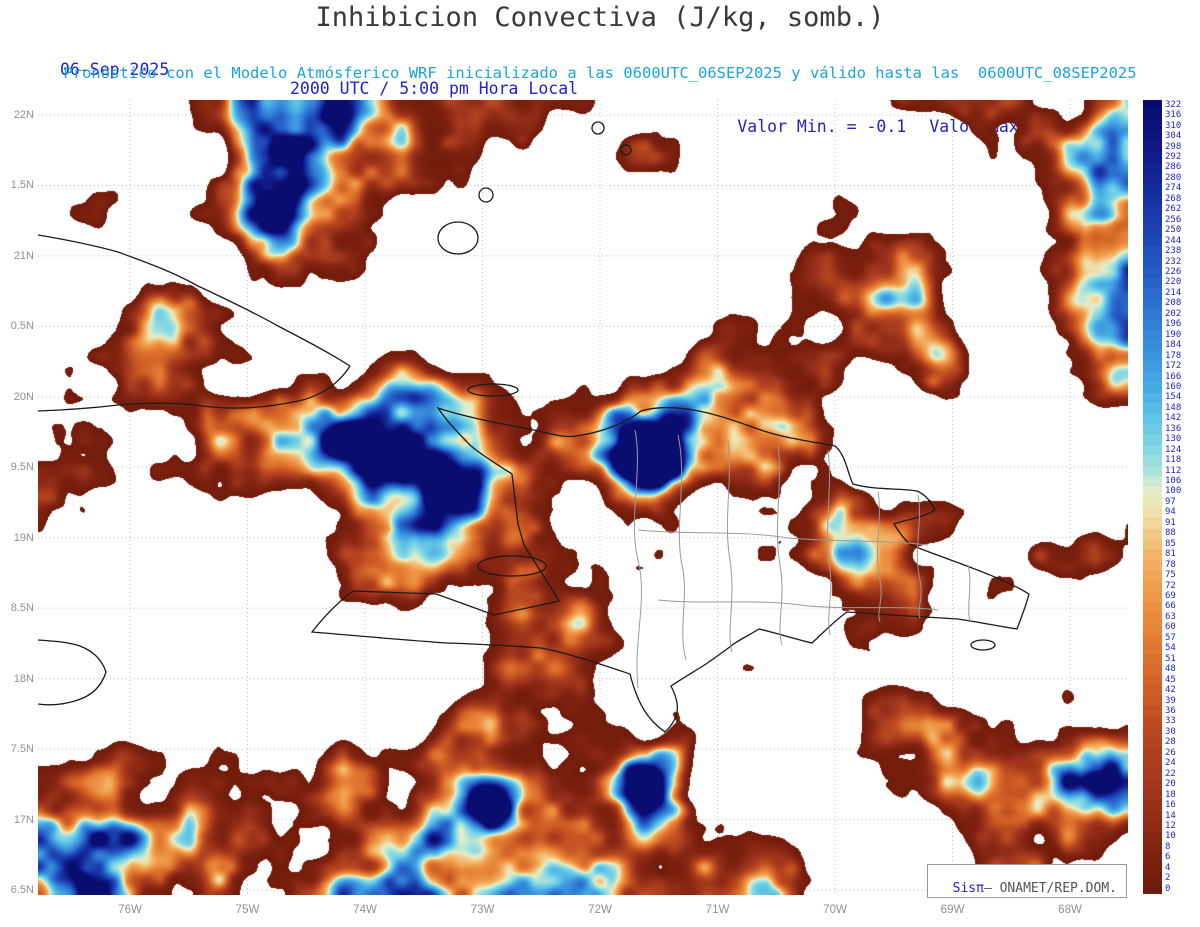  What do you see at coordinates (1170, 805) in the screenshot?
I see `colorbar-tick-label: 16` at bounding box center [1170, 805].